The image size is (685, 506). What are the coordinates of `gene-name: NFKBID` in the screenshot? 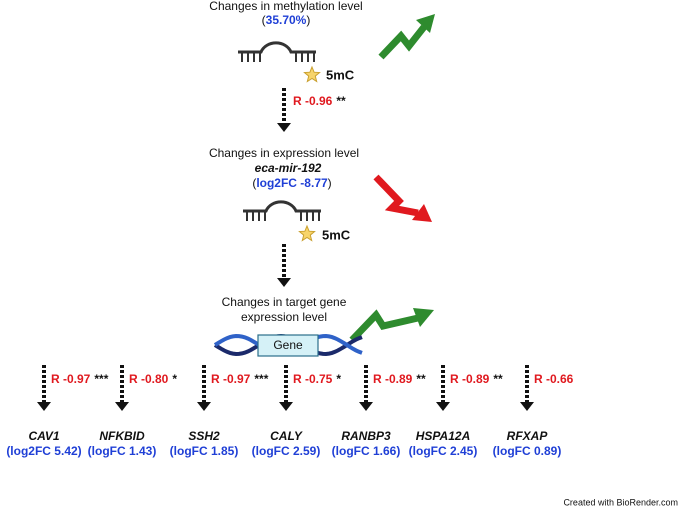 It's located at (122, 436).